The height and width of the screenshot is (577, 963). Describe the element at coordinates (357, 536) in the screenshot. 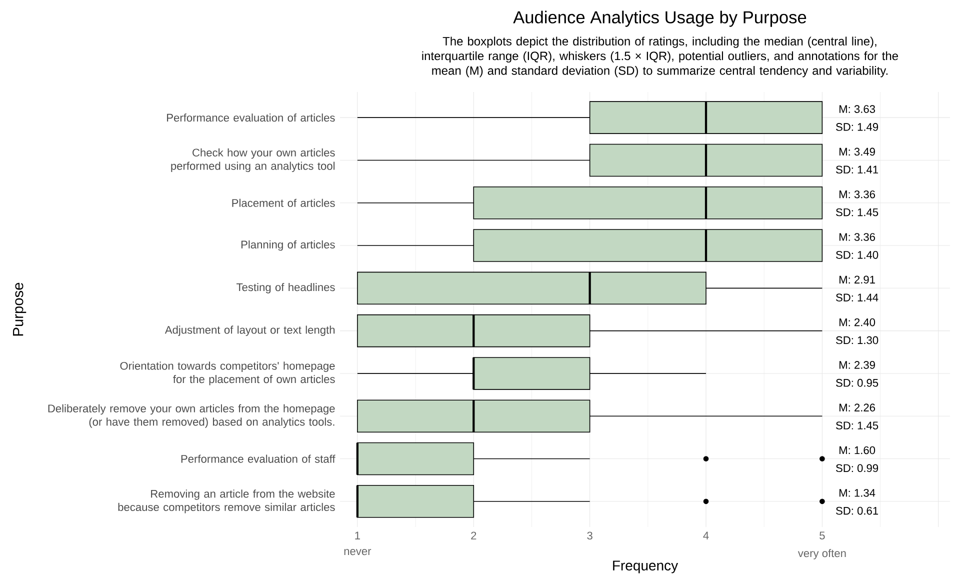

I see `x-tick-label: 1` at that location.